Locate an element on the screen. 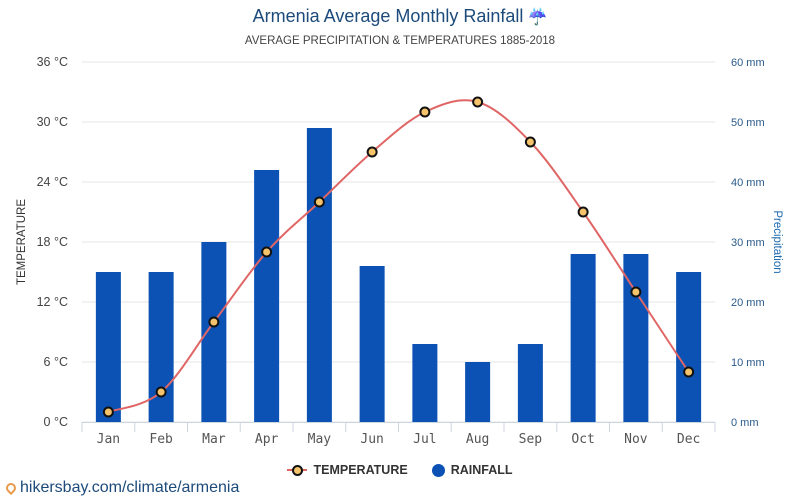 The height and width of the screenshot is (500, 800). x-tick-label: Apr is located at coordinates (267, 439).